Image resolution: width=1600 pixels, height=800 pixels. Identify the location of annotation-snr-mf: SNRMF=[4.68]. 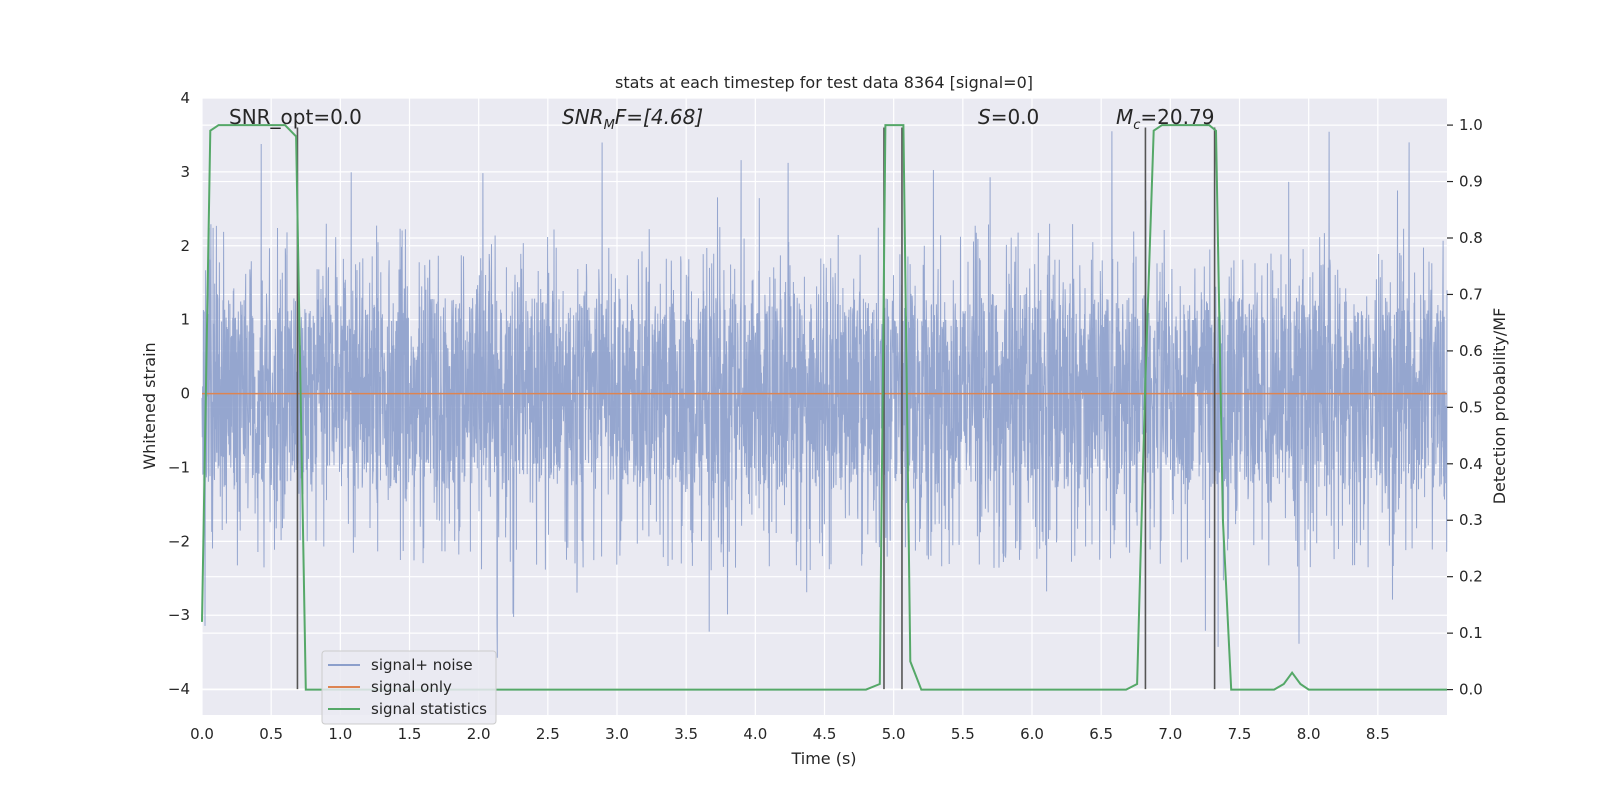
(632, 119).